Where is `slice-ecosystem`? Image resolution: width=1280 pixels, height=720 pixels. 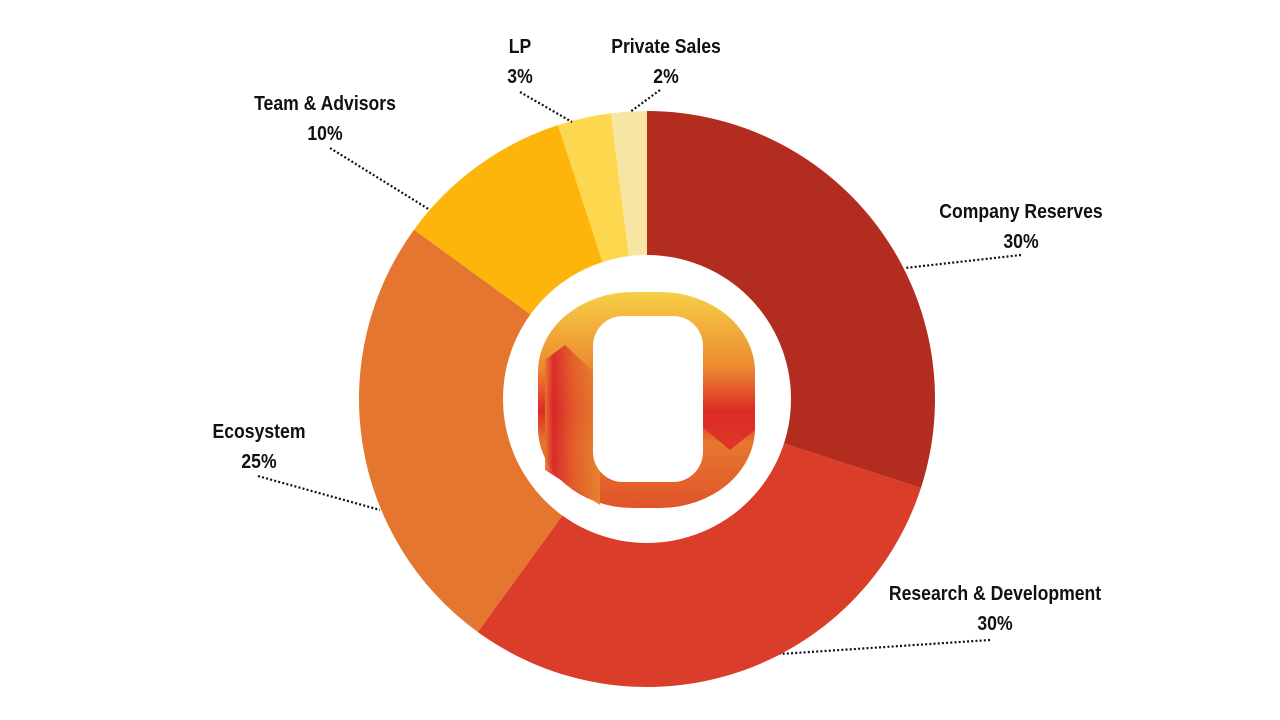 slice-ecosystem is located at coordinates (503, 430).